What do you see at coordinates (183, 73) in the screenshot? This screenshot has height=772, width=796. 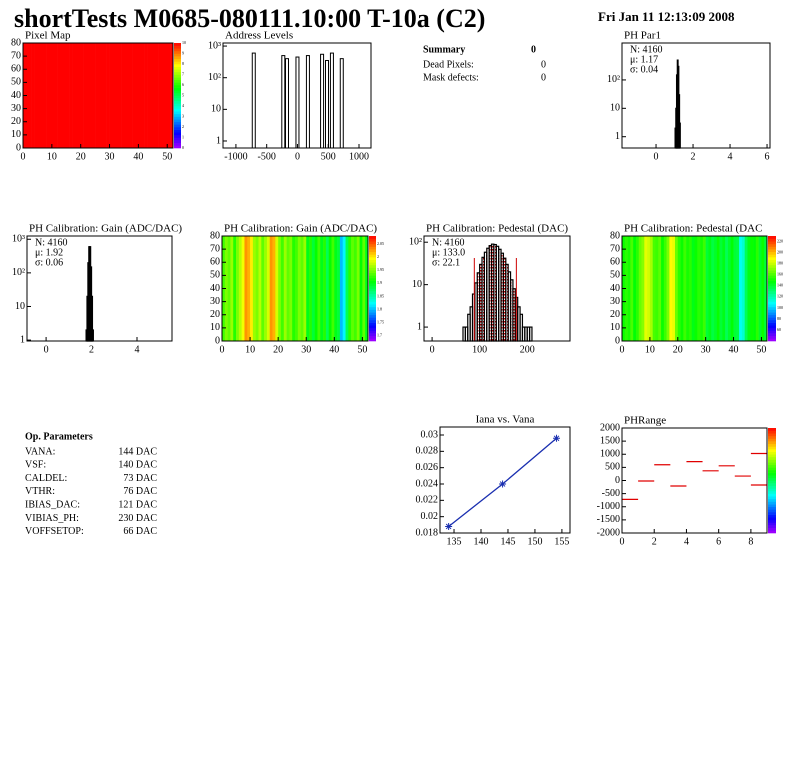 I see `palette-label: 7` at bounding box center [183, 73].